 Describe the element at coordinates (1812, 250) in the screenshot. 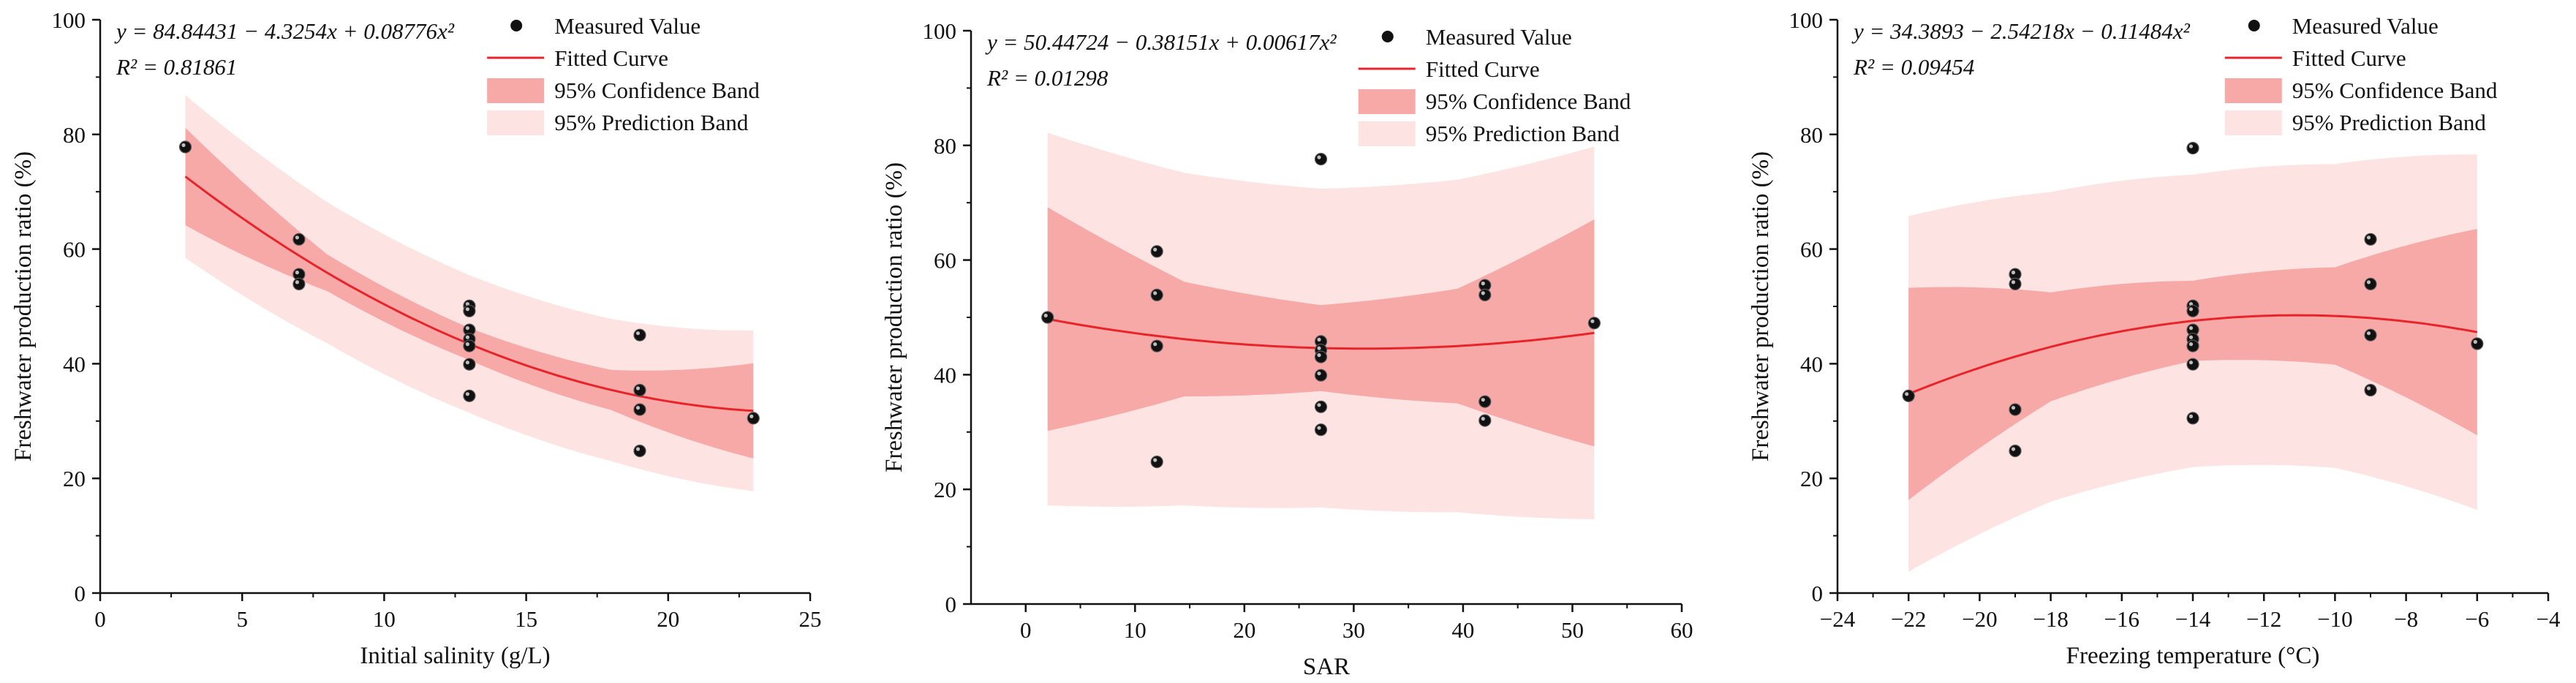

I see `y-tick-label: 60` at that location.